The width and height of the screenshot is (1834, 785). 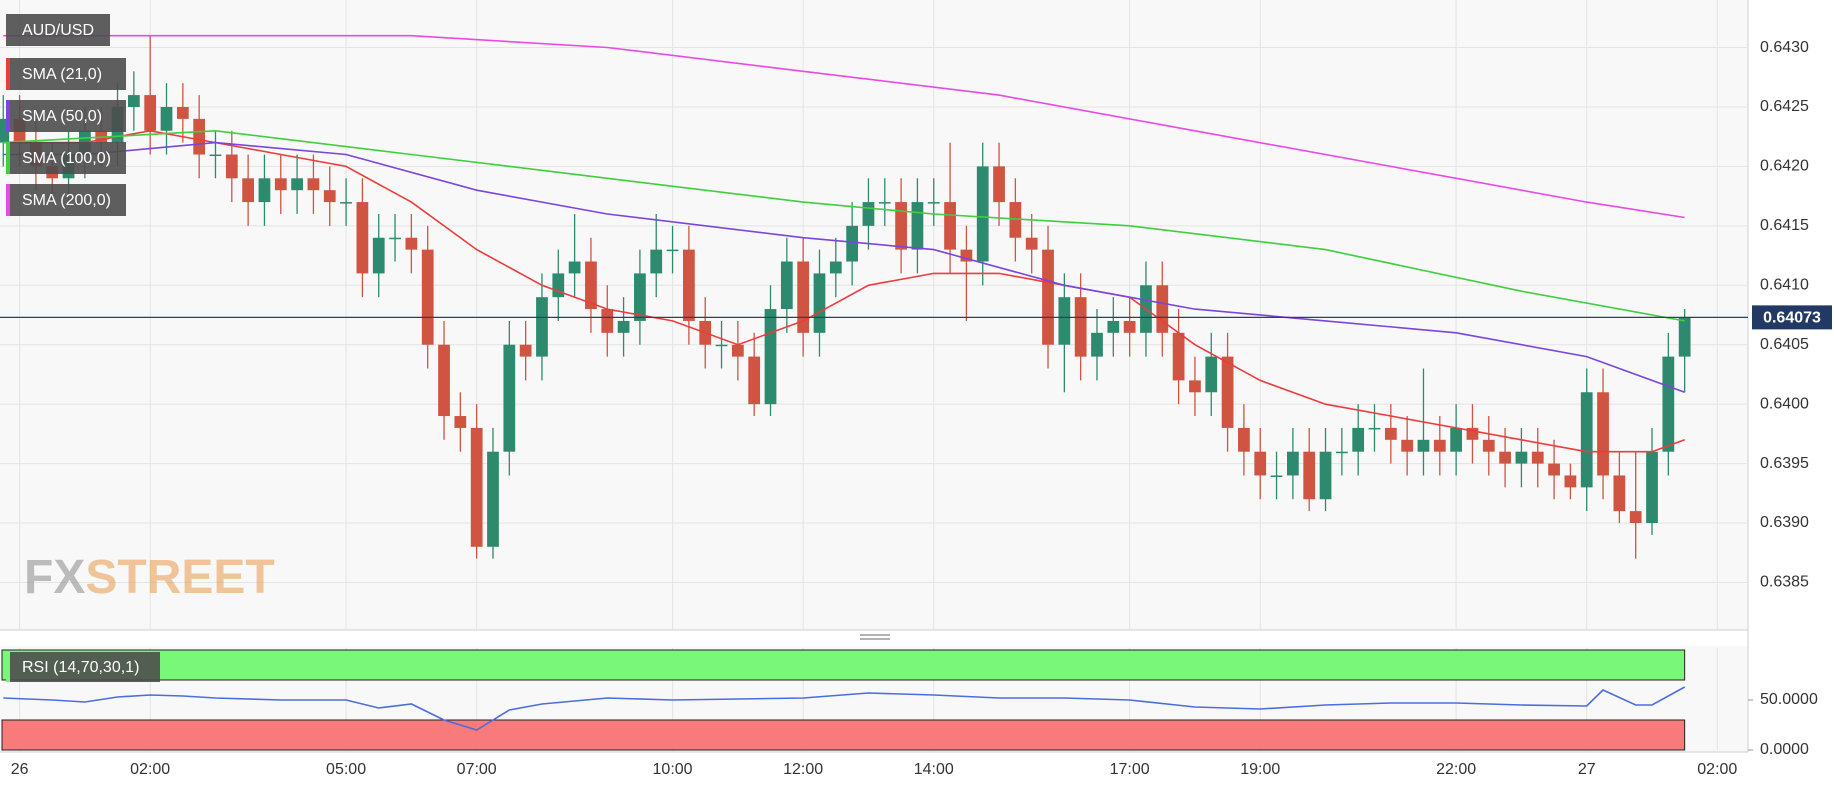 I want to click on rsi-line, so click(x=844, y=708).